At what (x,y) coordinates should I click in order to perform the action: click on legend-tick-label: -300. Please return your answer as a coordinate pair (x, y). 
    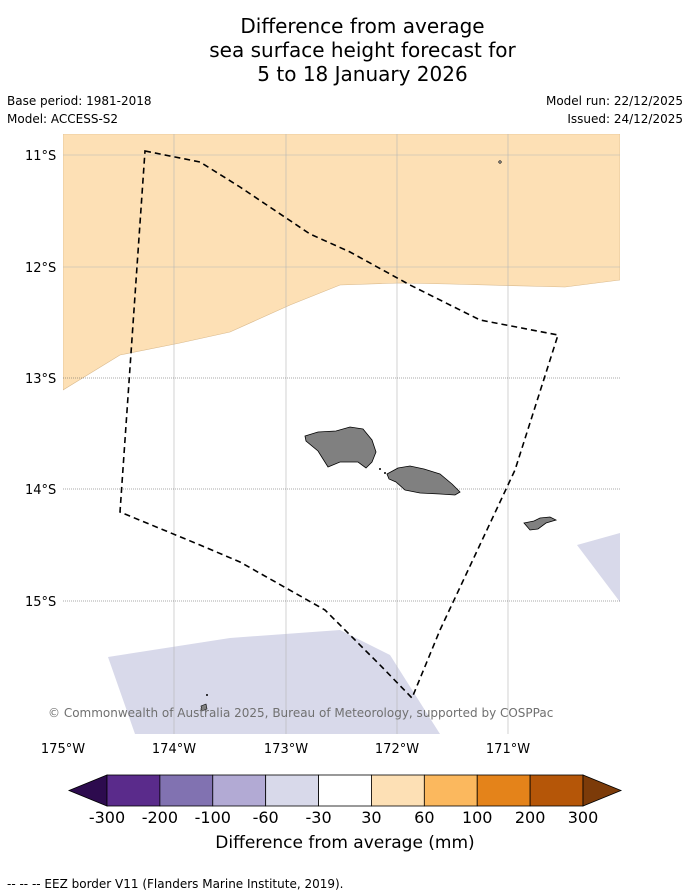
    Looking at the image, I should click on (107, 817).